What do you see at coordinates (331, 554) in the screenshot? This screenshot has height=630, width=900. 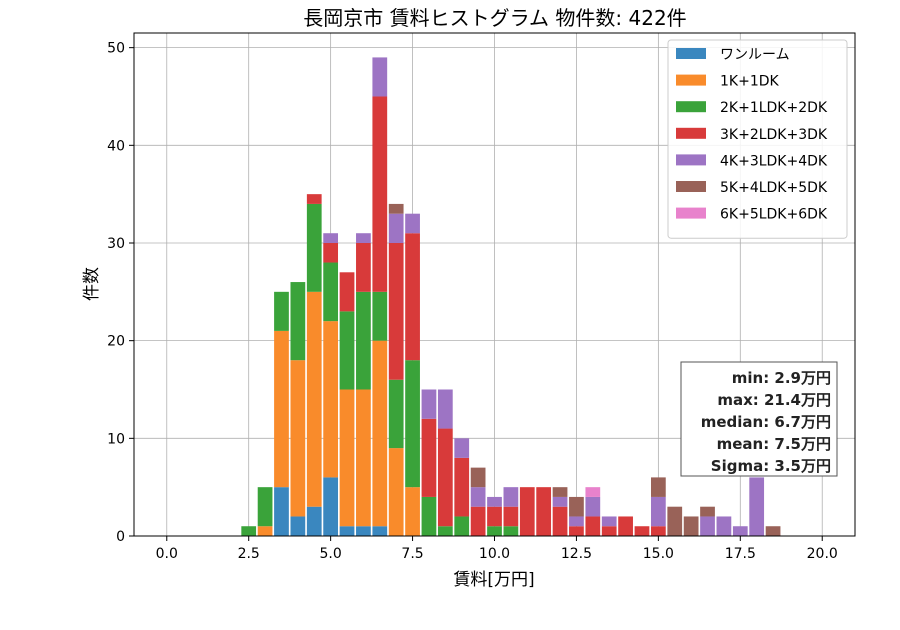 I see `x-tick-label: 5.0` at bounding box center [331, 554].